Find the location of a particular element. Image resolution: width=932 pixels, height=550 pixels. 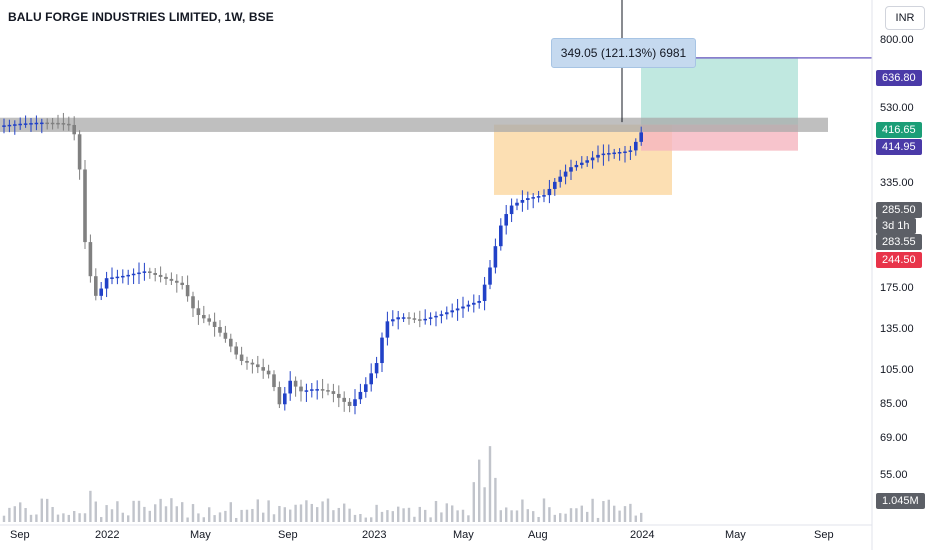

volume-layer is located at coordinates (322, 484).